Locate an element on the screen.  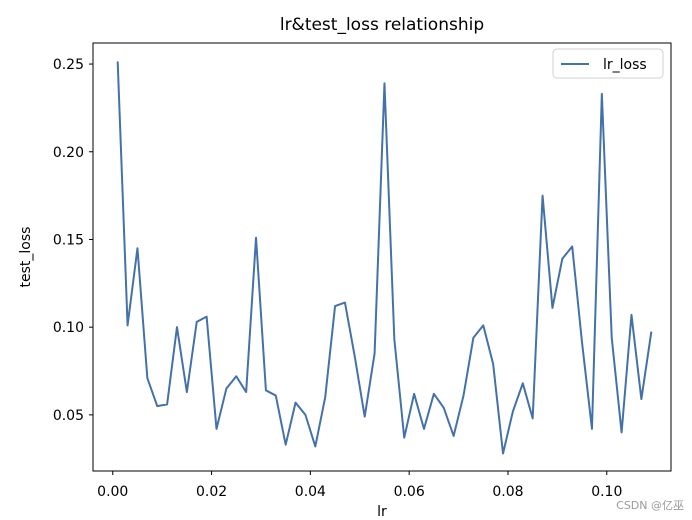
x-tick-label: 0.00 is located at coordinates (112, 492).